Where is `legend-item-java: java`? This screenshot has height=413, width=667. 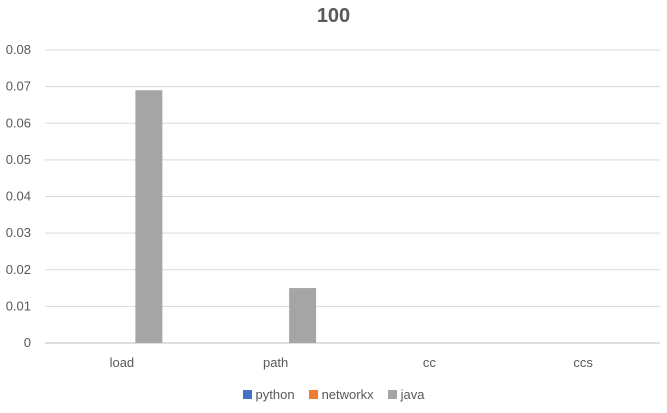 legend-item-java: java is located at coordinates (406, 394).